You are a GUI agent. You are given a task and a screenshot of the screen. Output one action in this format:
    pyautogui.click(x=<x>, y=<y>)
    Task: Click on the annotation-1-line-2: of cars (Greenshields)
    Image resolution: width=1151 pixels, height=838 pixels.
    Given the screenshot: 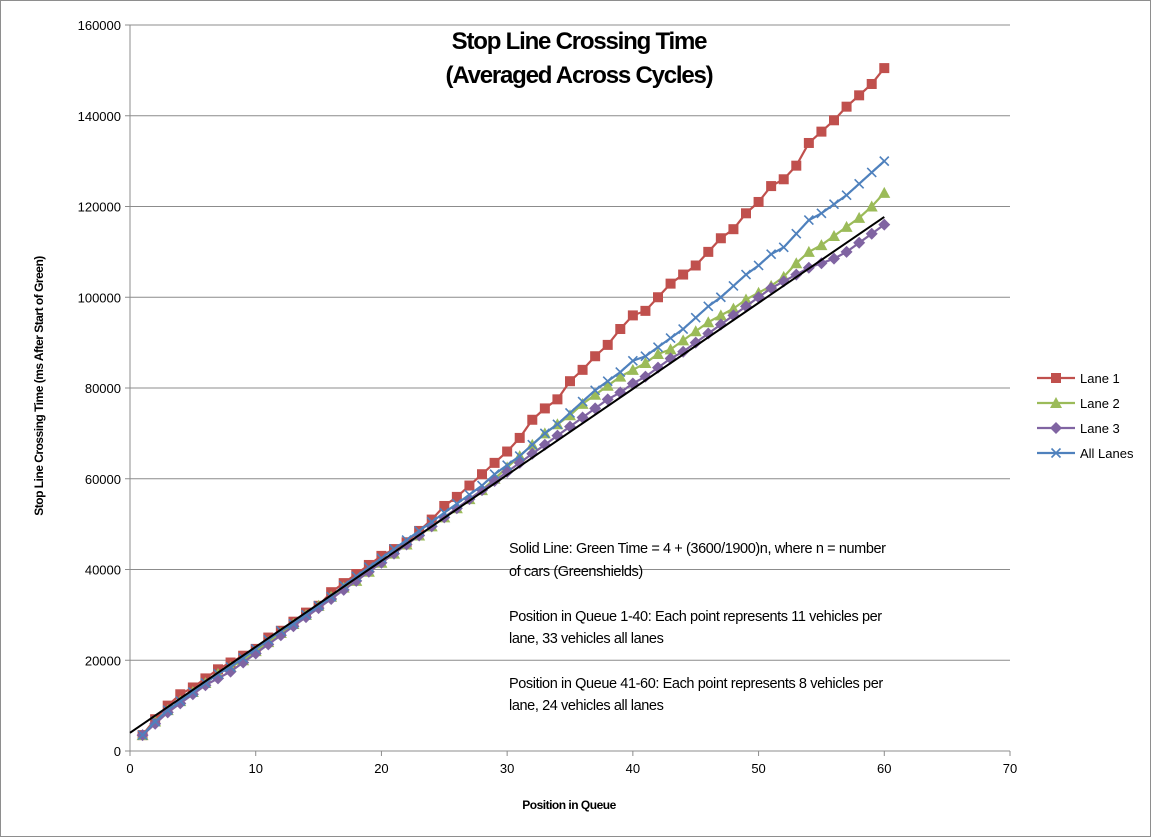 What is the action you would take?
    pyautogui.click(x=576, y=572)
    